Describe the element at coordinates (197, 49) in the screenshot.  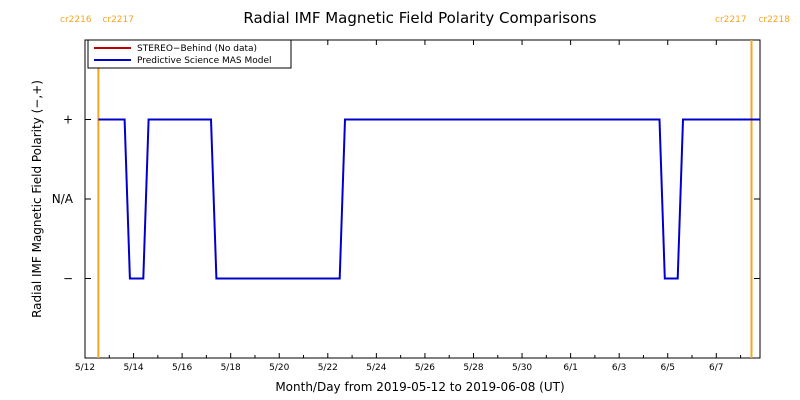
I see `legend-label-stereo: STEREO−Behind (No data)` at that location.